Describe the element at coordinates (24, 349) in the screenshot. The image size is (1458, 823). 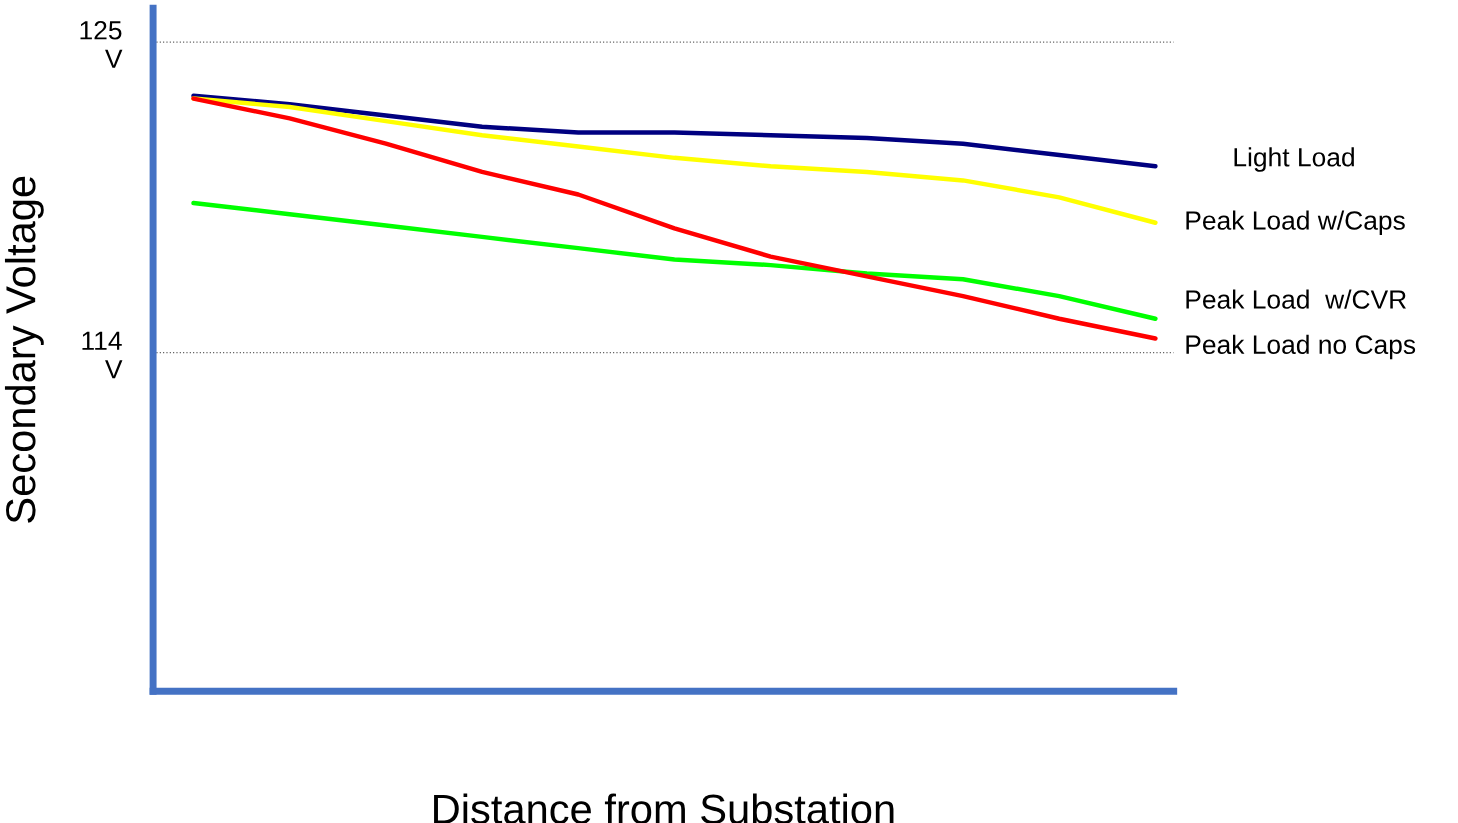
I see `y-axis-title: Secondary Voltage` at that location.